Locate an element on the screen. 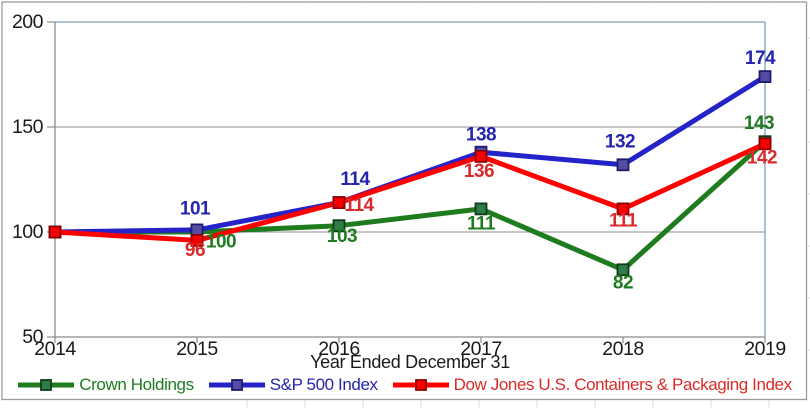 This screenshot has height=408, width=810. data-point-label-s-p-500-index: 174 is located at coordinates (760, 58).